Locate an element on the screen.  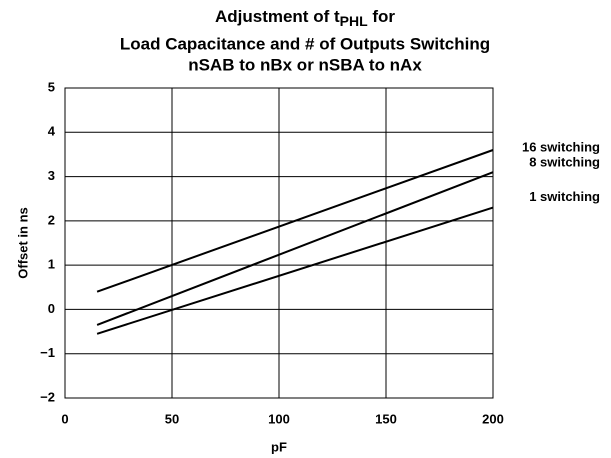
x-tick-label: 100 is located at coordinates (279, 418).